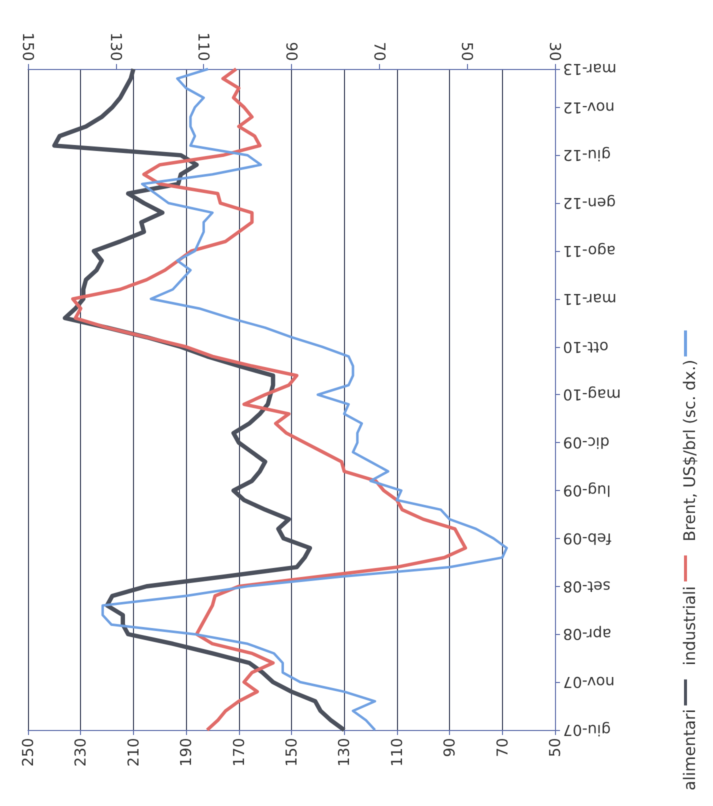 The image size is (713, 806). What do you see at coordinates (239, 752) in the screenshot?
I see `x-tick-label: 170` at bounding box center [239, 752].